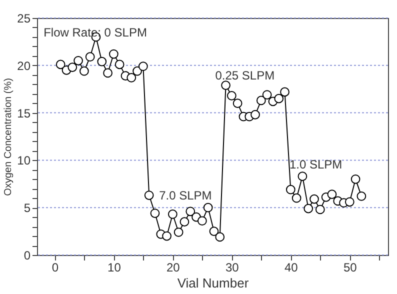  I want to click on x-tick-label: 30, so click(232, 267).